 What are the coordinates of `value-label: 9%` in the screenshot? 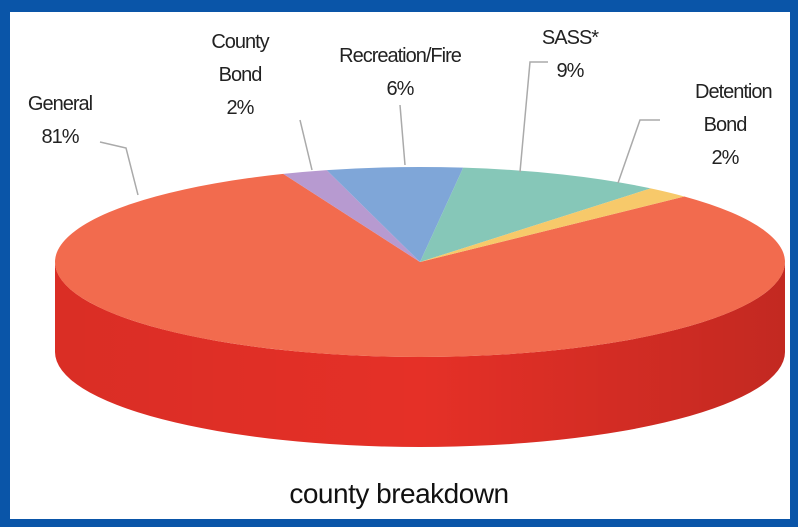 It's located at (570, 71).